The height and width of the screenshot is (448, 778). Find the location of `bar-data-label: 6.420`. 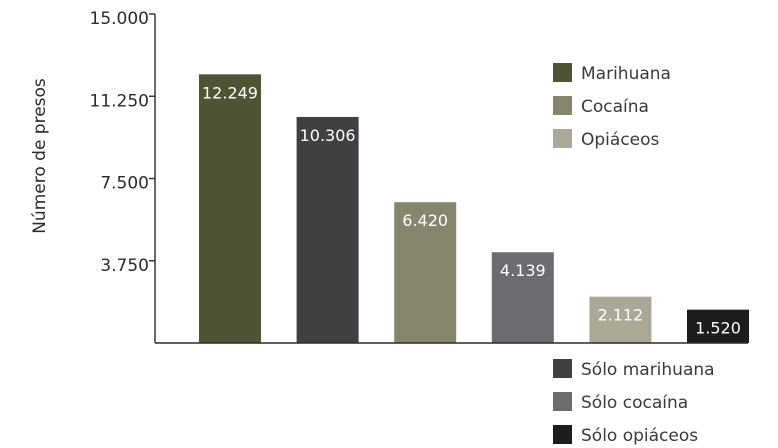

bar-data-label: 6.420 is located at coordinates (425, 220).